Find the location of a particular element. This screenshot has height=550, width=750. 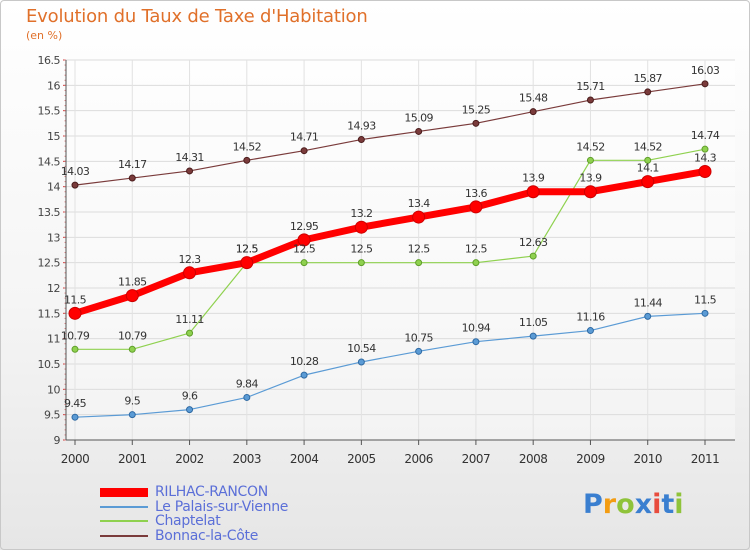

data-label: 15.71 is located at coordinates (590, 86).